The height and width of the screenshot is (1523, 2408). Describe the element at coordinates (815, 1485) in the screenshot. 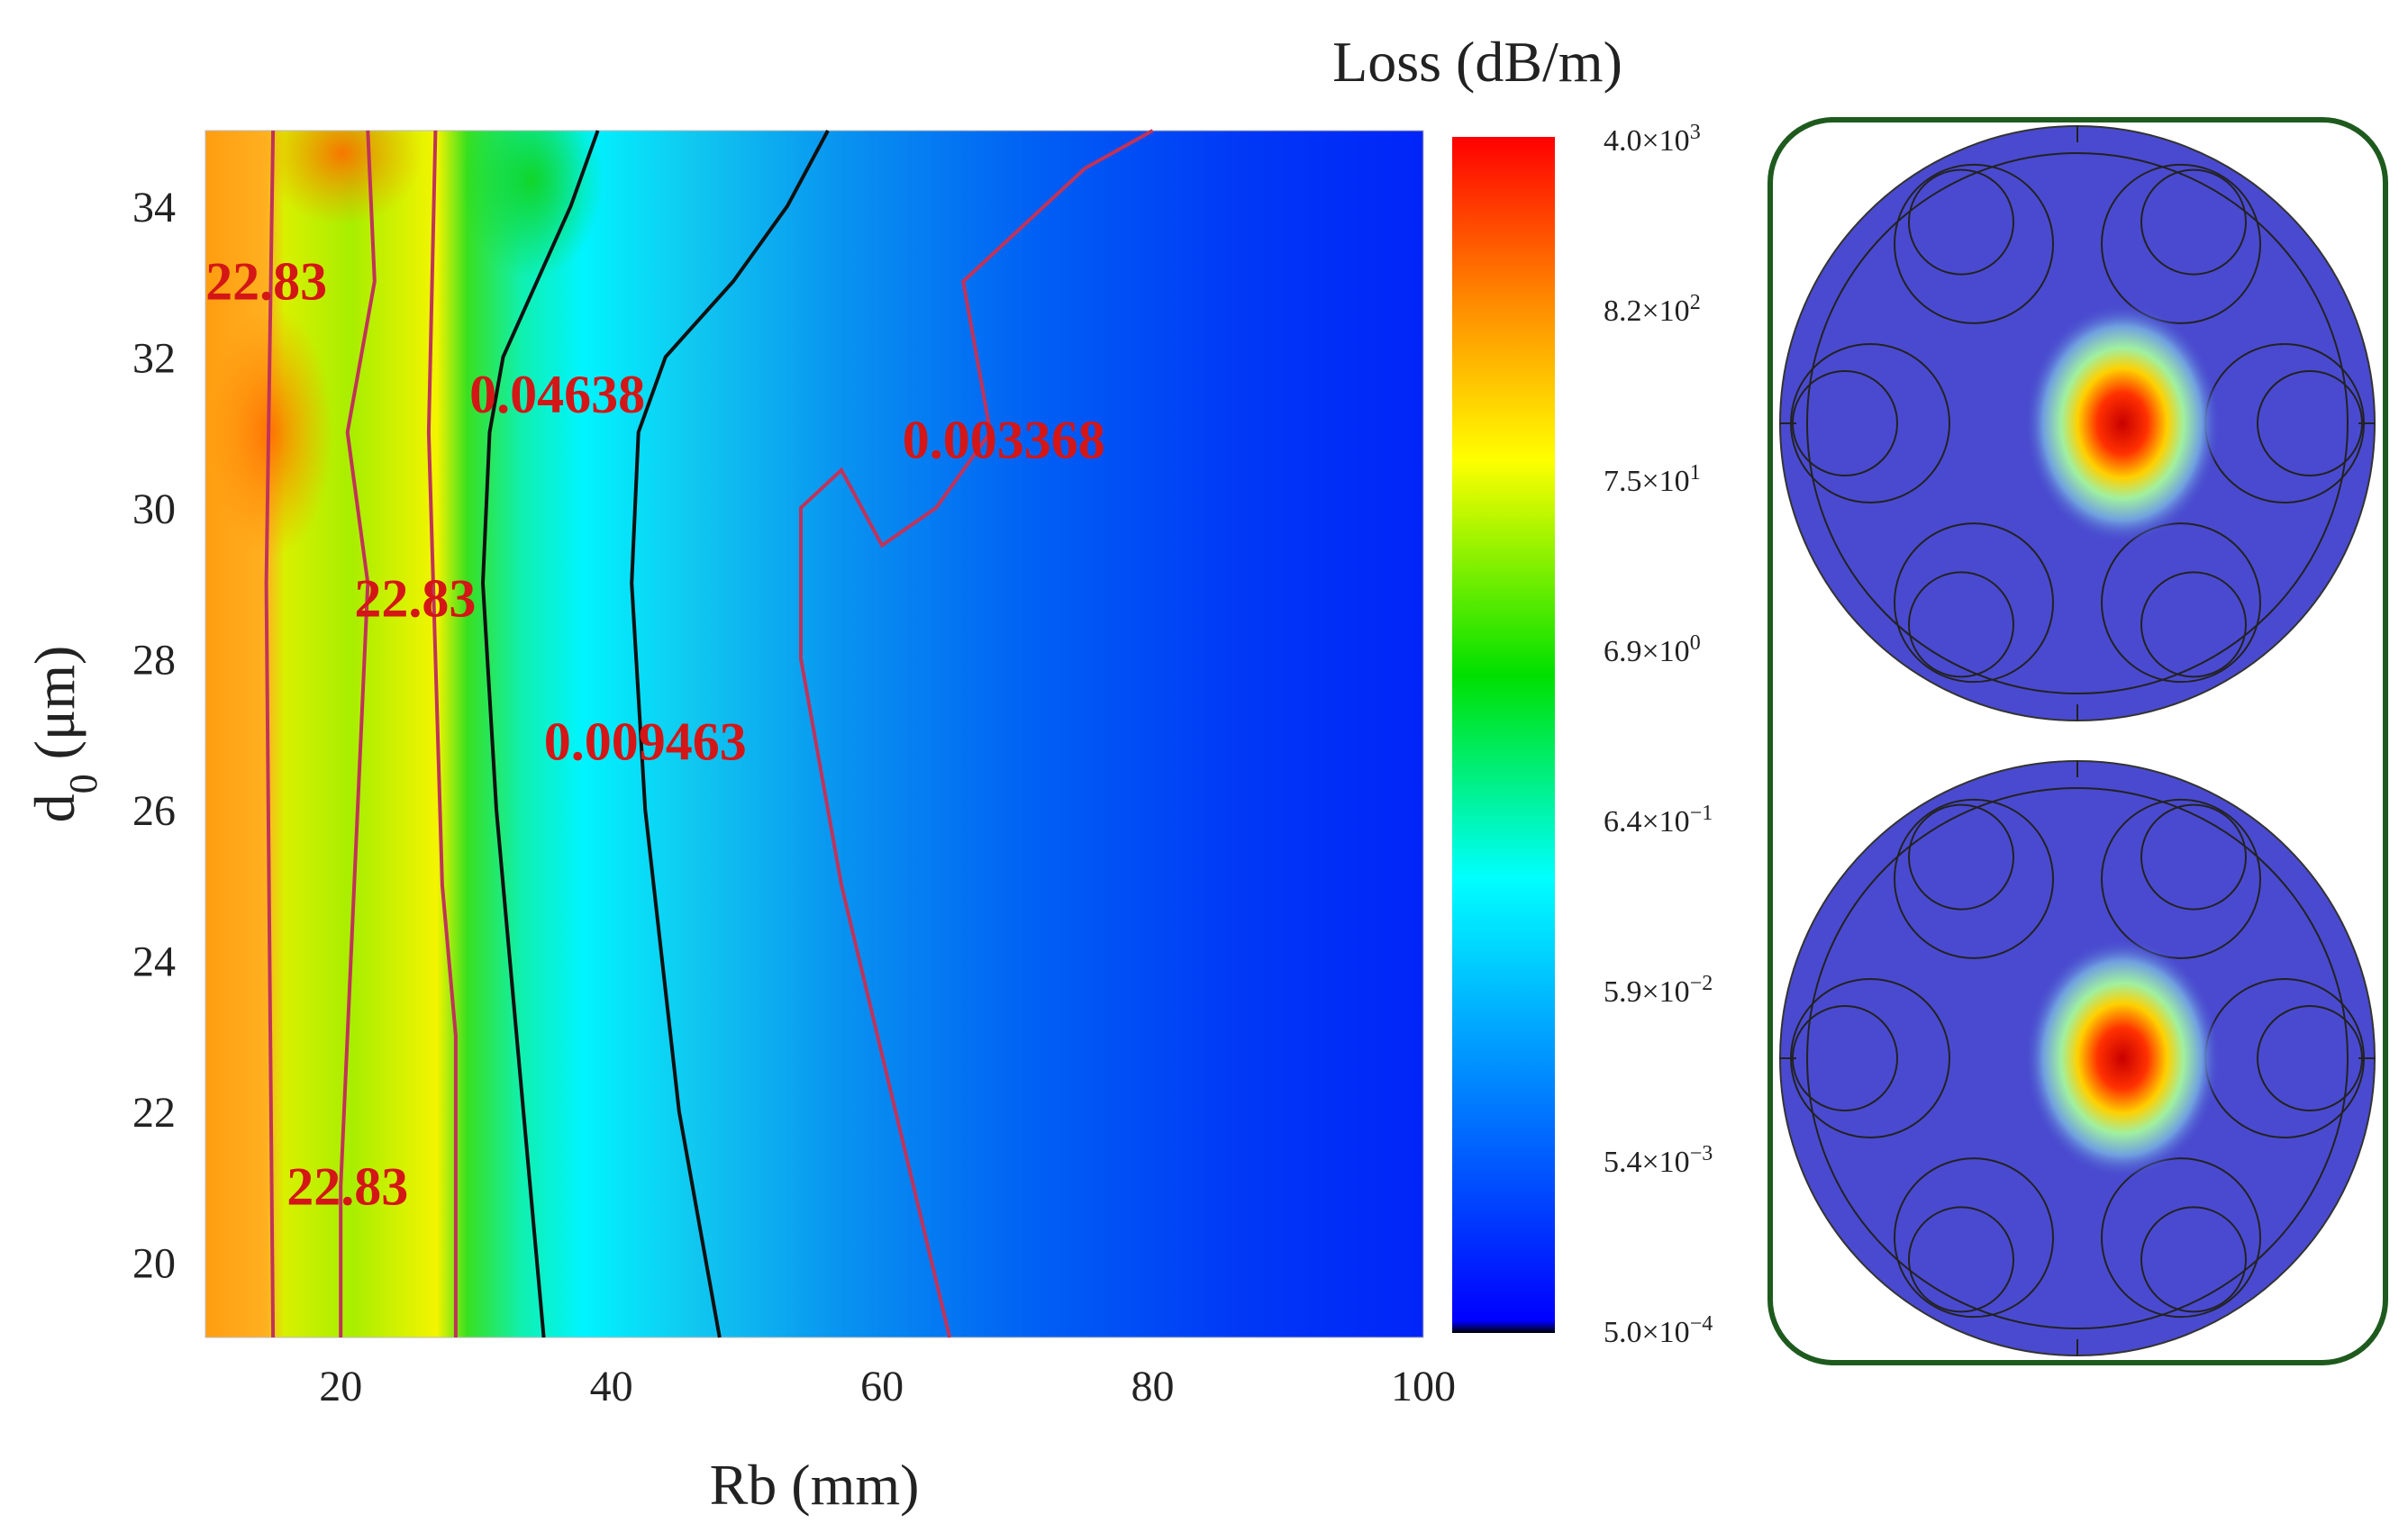

I see `x-axis-label: Rb (mm)` at that location.